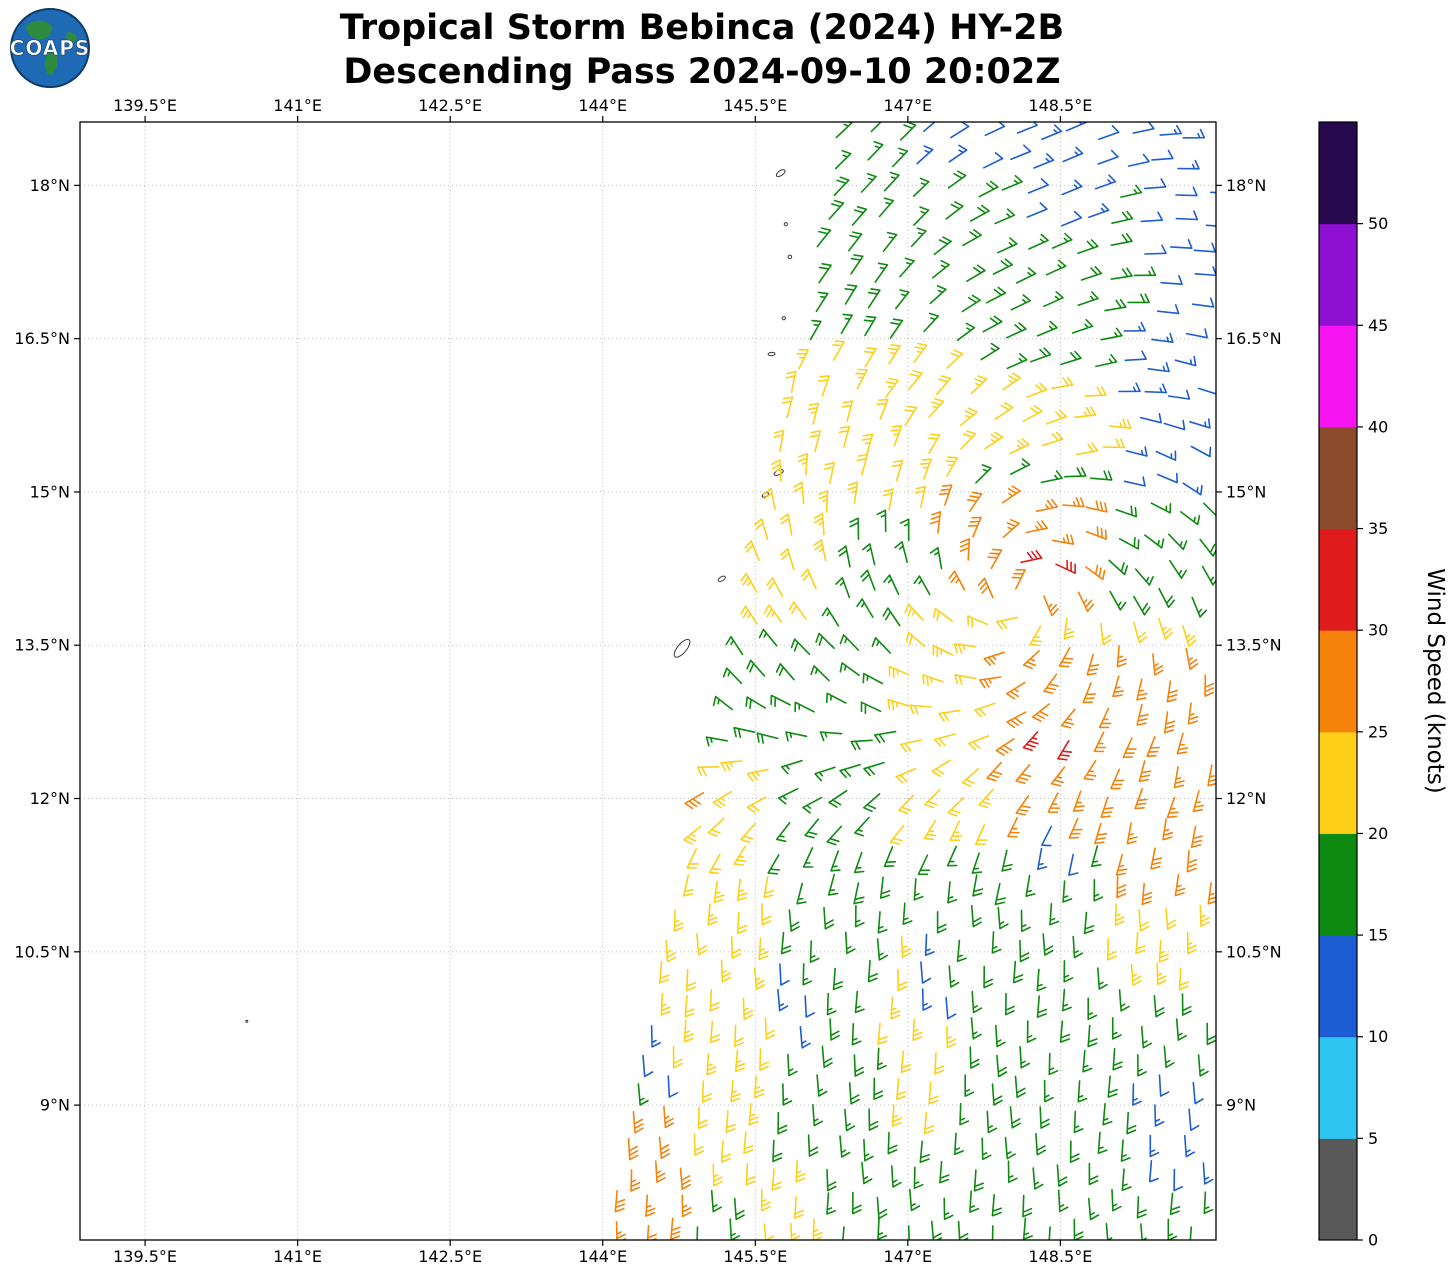  Describe the element at coordinates (702, 72) in the screenshot. I see `title-line-2: Descending Pass 2024-09-10 20:02Z` at that location.